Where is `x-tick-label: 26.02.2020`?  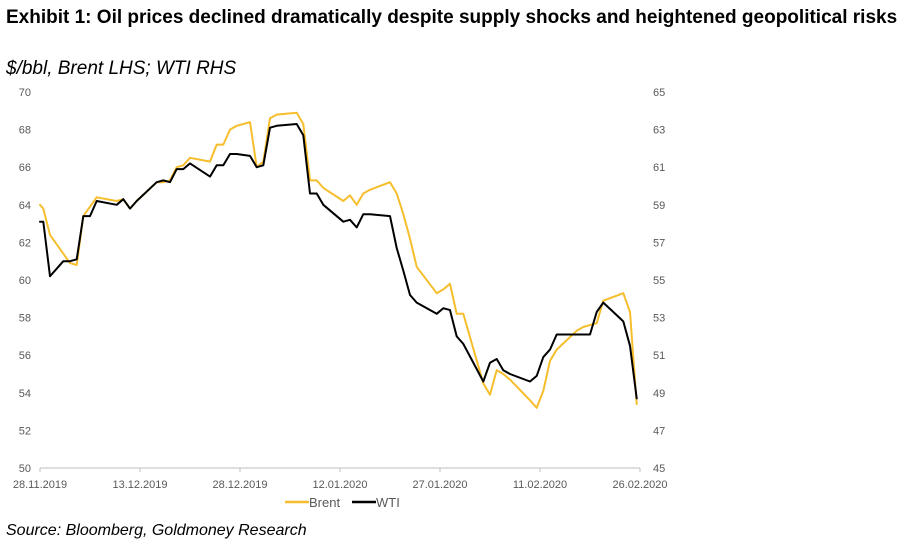 x-tick-label: 26.02.2020 is located at coordinates (639, 485).